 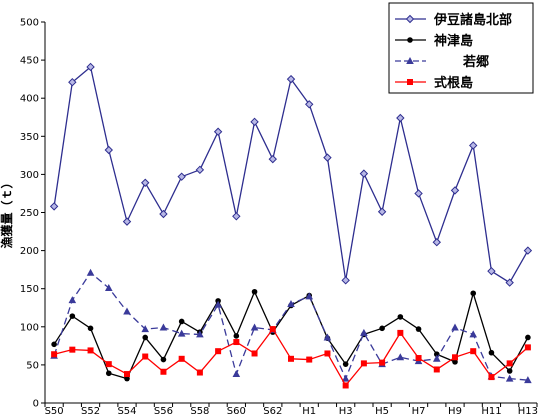 What do you see at coordinates (54, 411) in the screenshot?
I see `x-tick-label: S50` at bounding box center [54, 411].